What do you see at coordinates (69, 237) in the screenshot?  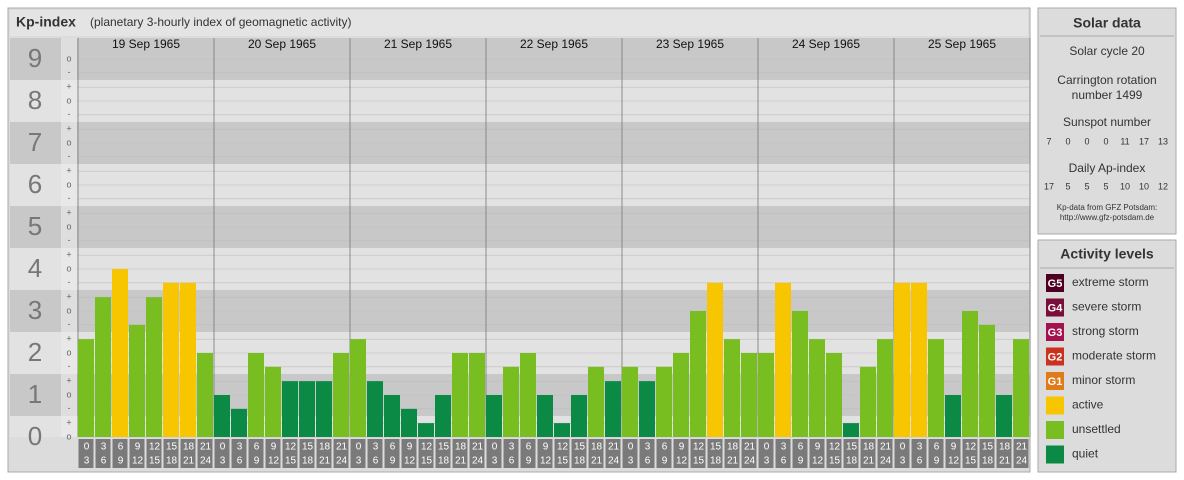 I see `sub-tick-column` at bounding box center [69, 237].